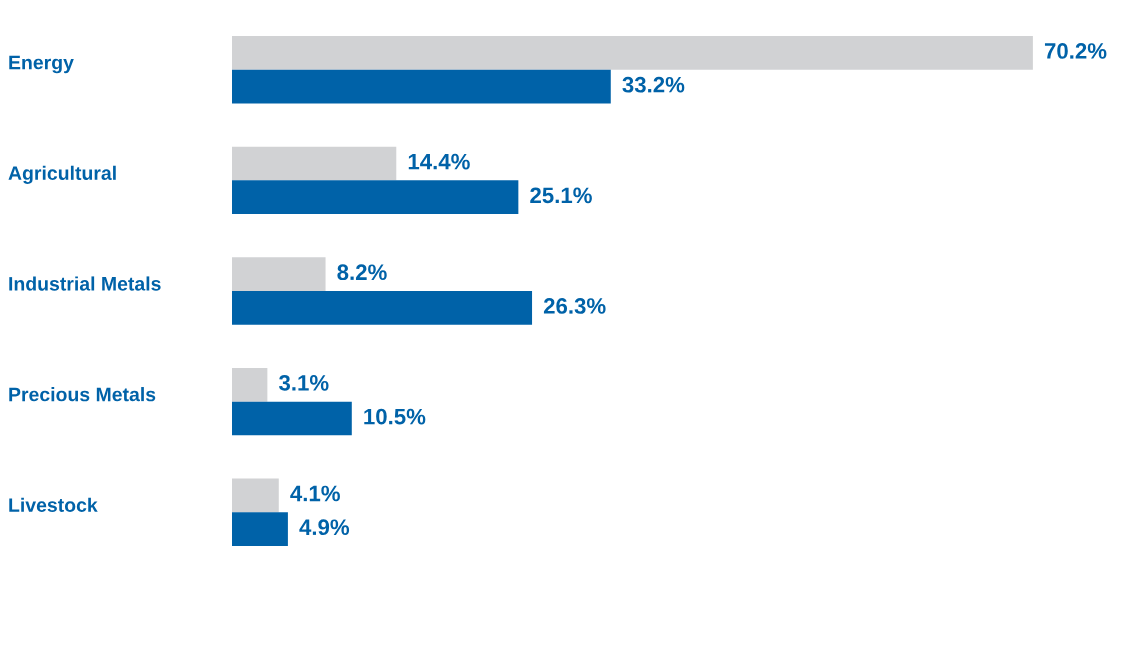  Describe the element at coordinates (315, 493) in the screenshot. I see `data-label: 4.1%` at that location.